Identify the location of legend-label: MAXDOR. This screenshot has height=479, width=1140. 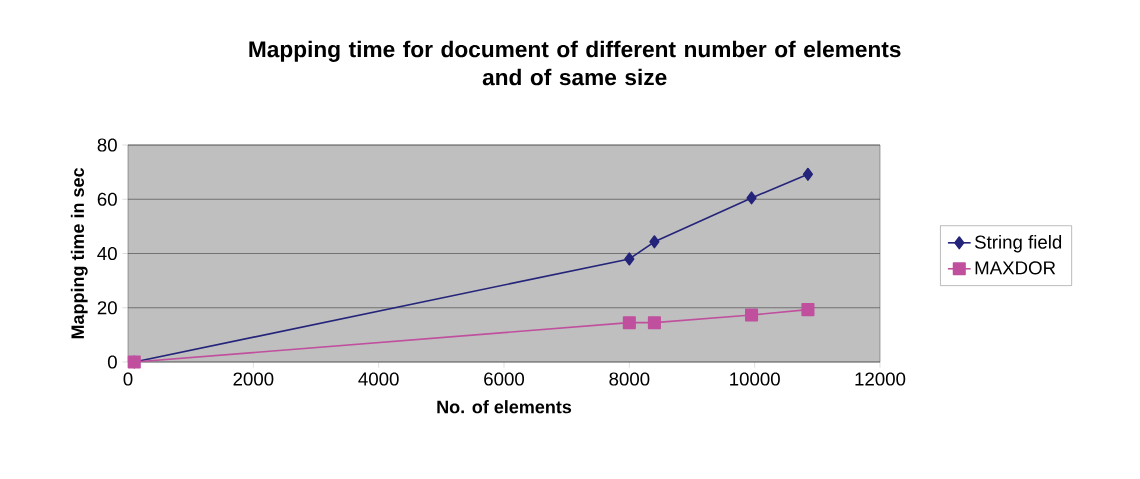
(1015, 268).